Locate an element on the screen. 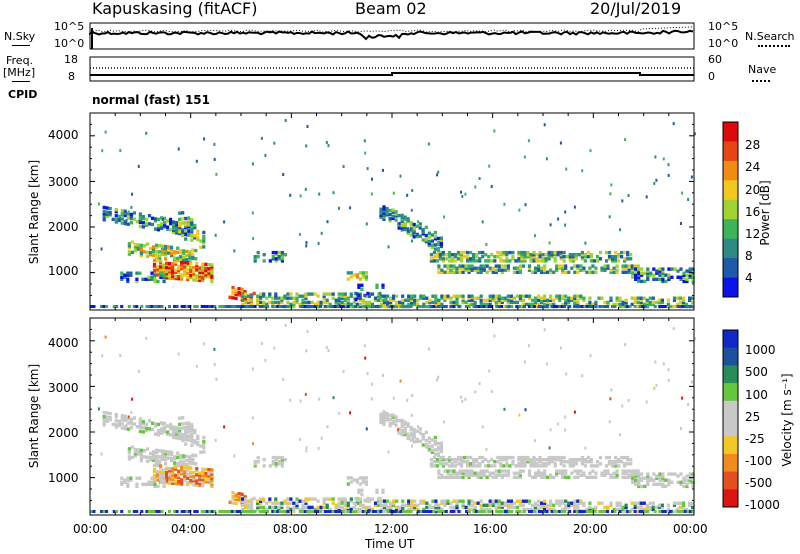  velocity-colorbar-swatch is located at coordinates (730, 445).